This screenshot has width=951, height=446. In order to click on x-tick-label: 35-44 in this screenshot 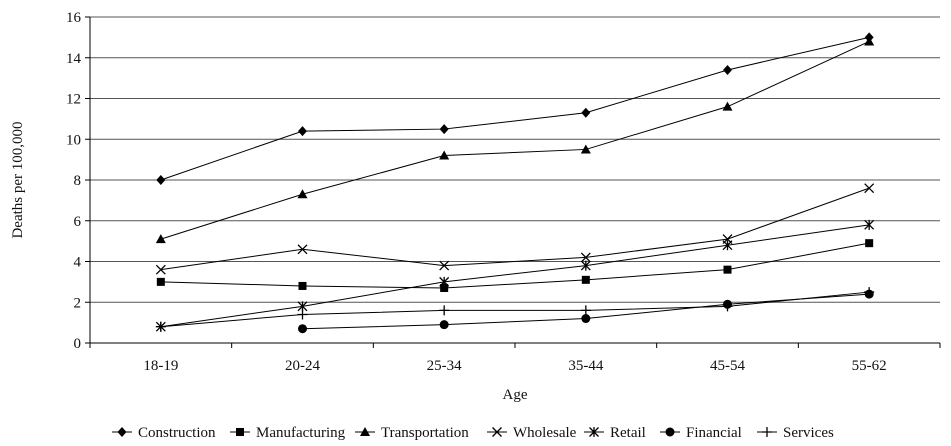, I will do `click(585, 366)`.